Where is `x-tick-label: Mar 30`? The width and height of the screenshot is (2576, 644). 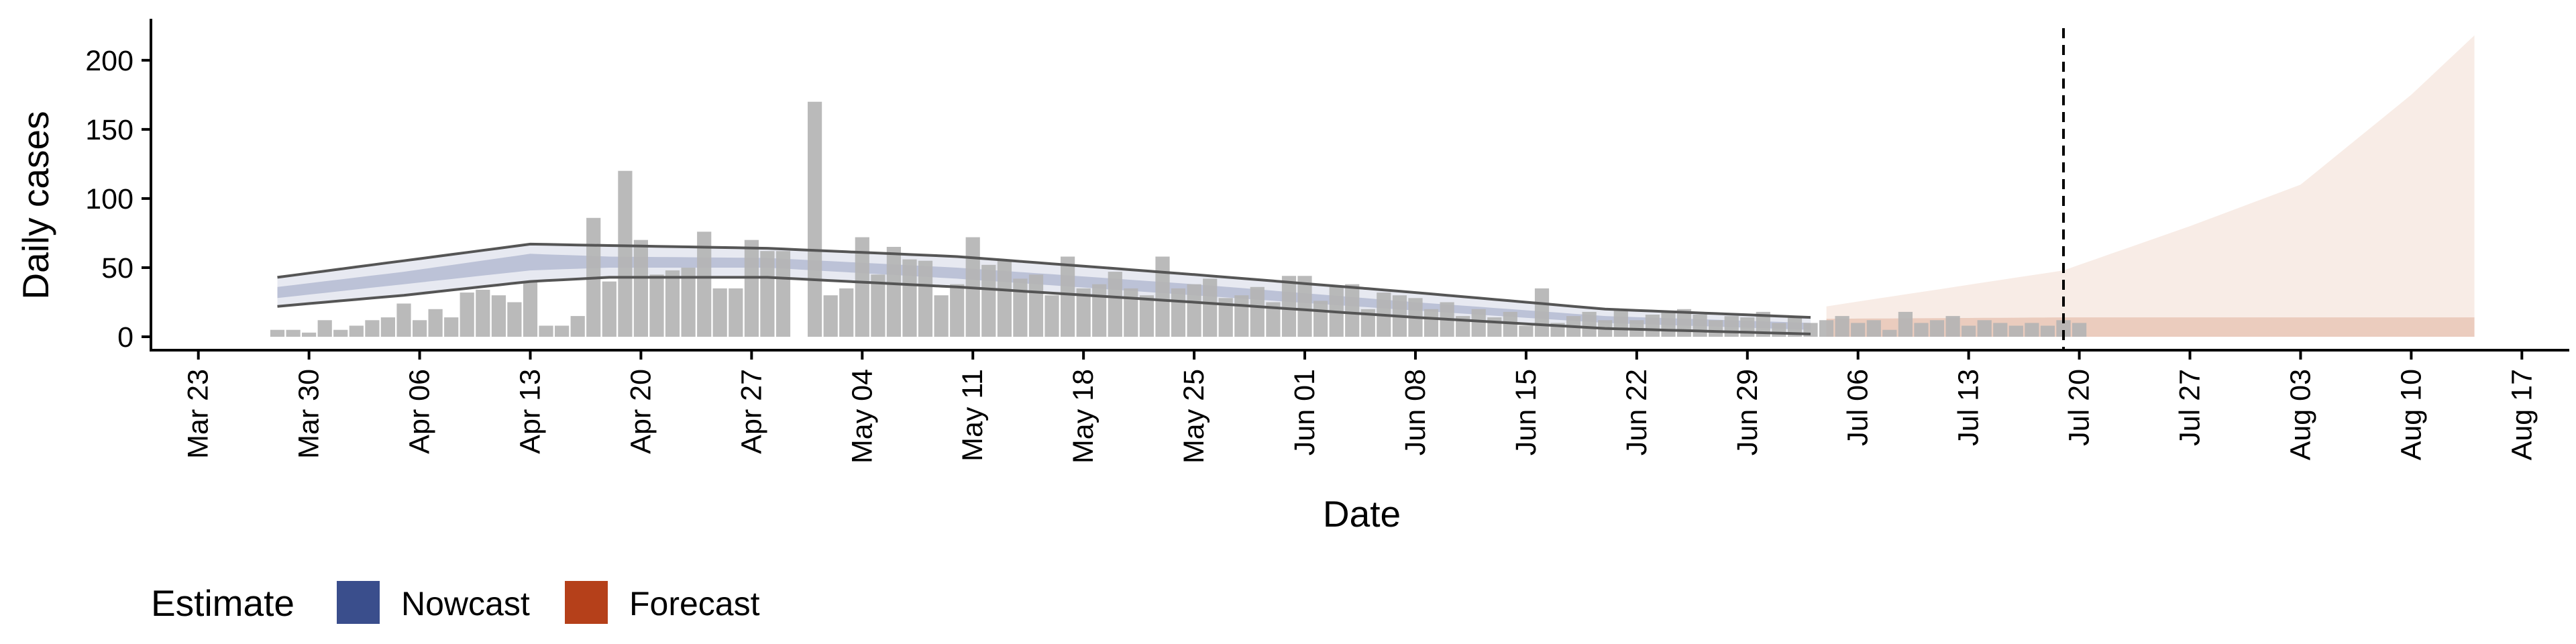
x-tick-label: Mar 30 is located at coordinates (309, 414).